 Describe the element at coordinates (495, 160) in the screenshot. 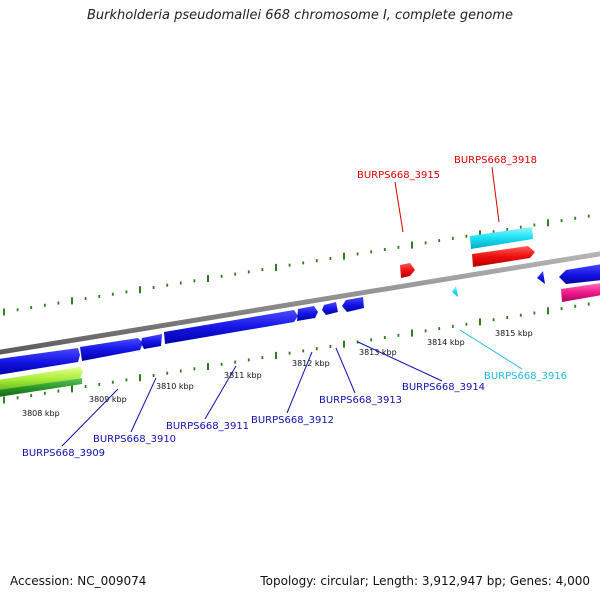

I see `gene-label-burps668-3918: BURPS668_3918` at that location.